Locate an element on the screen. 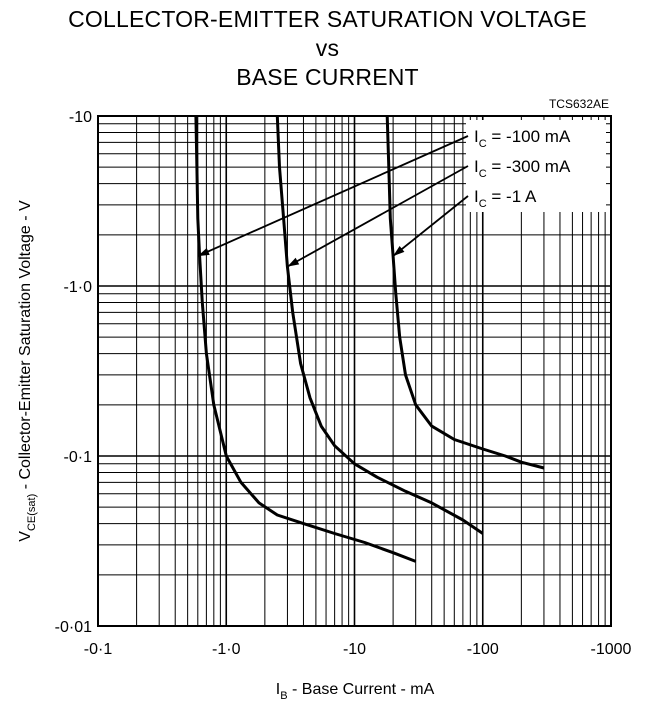 Image resolution: width=655 pixels, height=702 pixels. y-tick-label: -10 is located at coordinates (80, 117).